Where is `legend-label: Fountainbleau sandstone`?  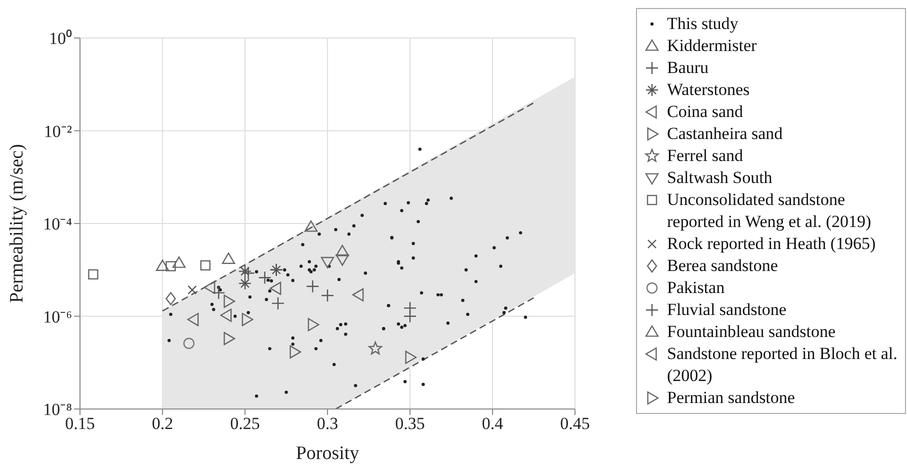 legend-label: Fountainbleau sandstone is located at coordinates (751, 332).